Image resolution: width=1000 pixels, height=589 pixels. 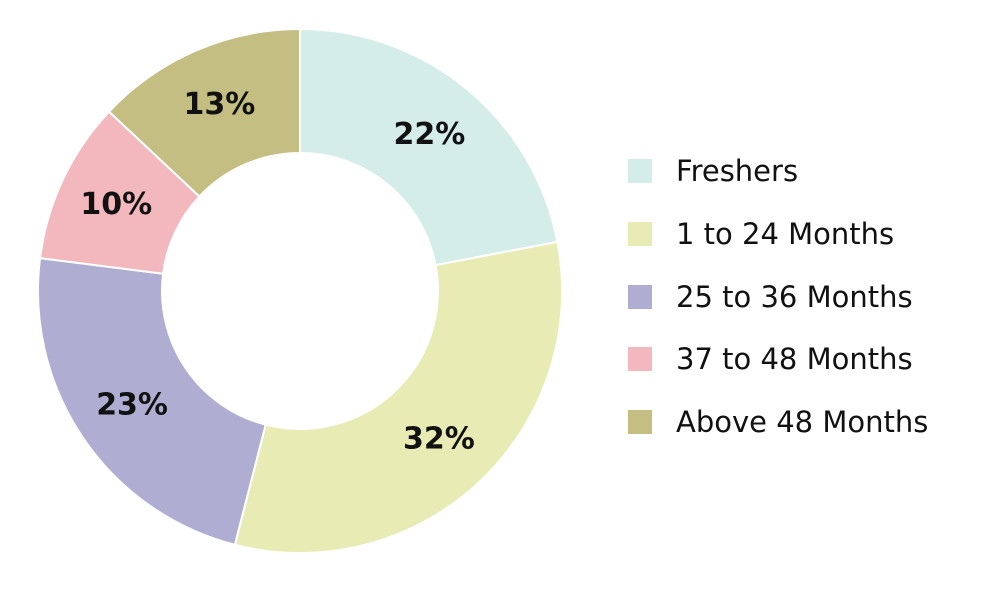 I want to click on slice-data-label: 22%, so click(x=429, y=134).